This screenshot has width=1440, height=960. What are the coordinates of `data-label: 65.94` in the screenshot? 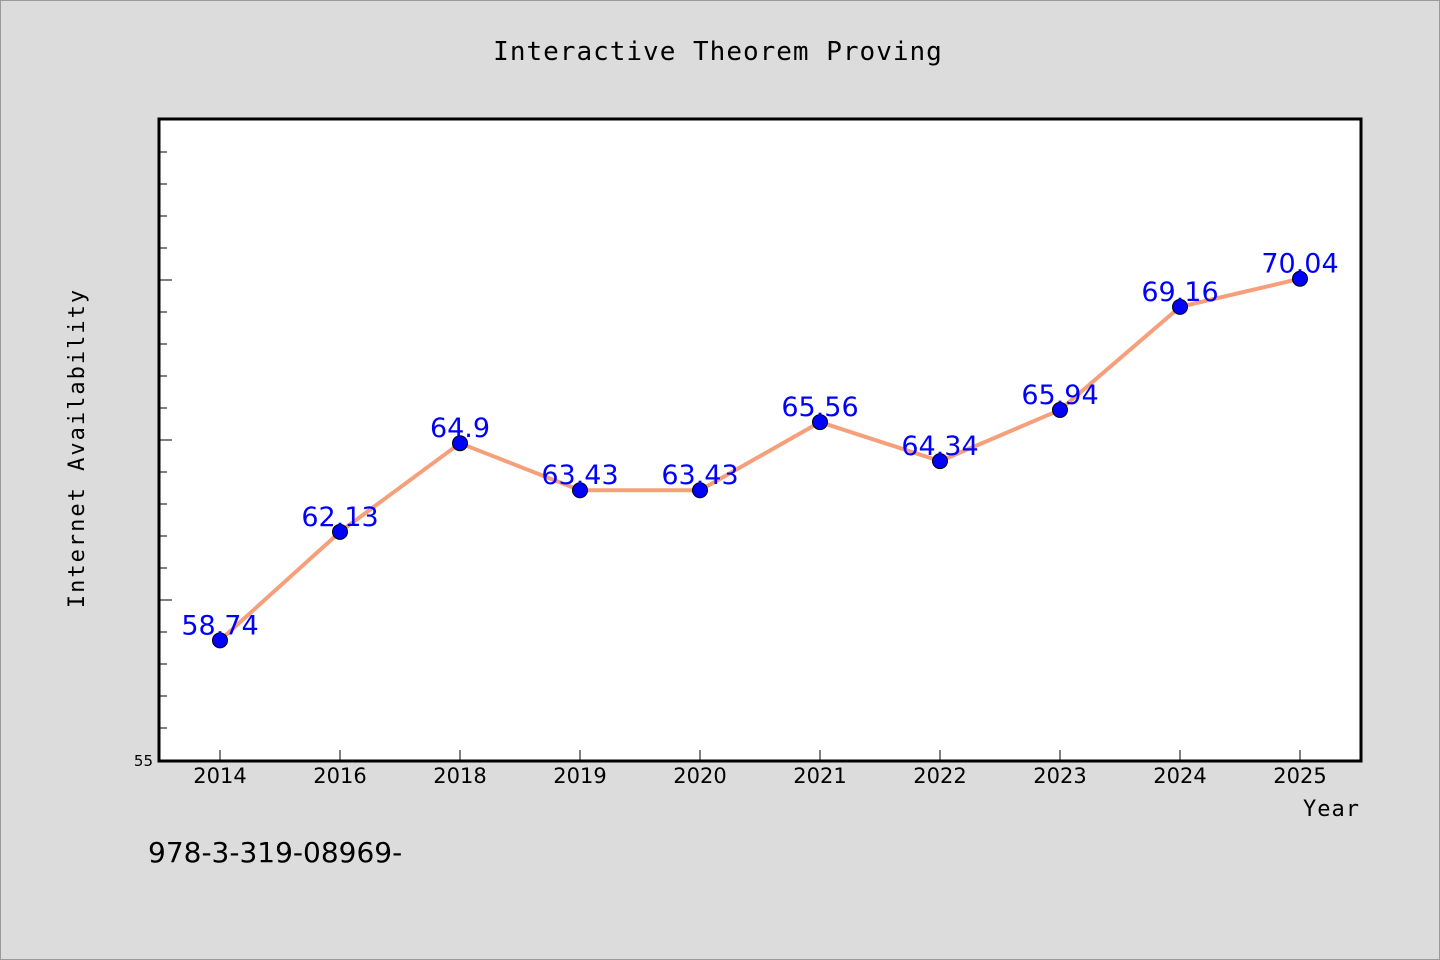 It's located at (1059, 395).